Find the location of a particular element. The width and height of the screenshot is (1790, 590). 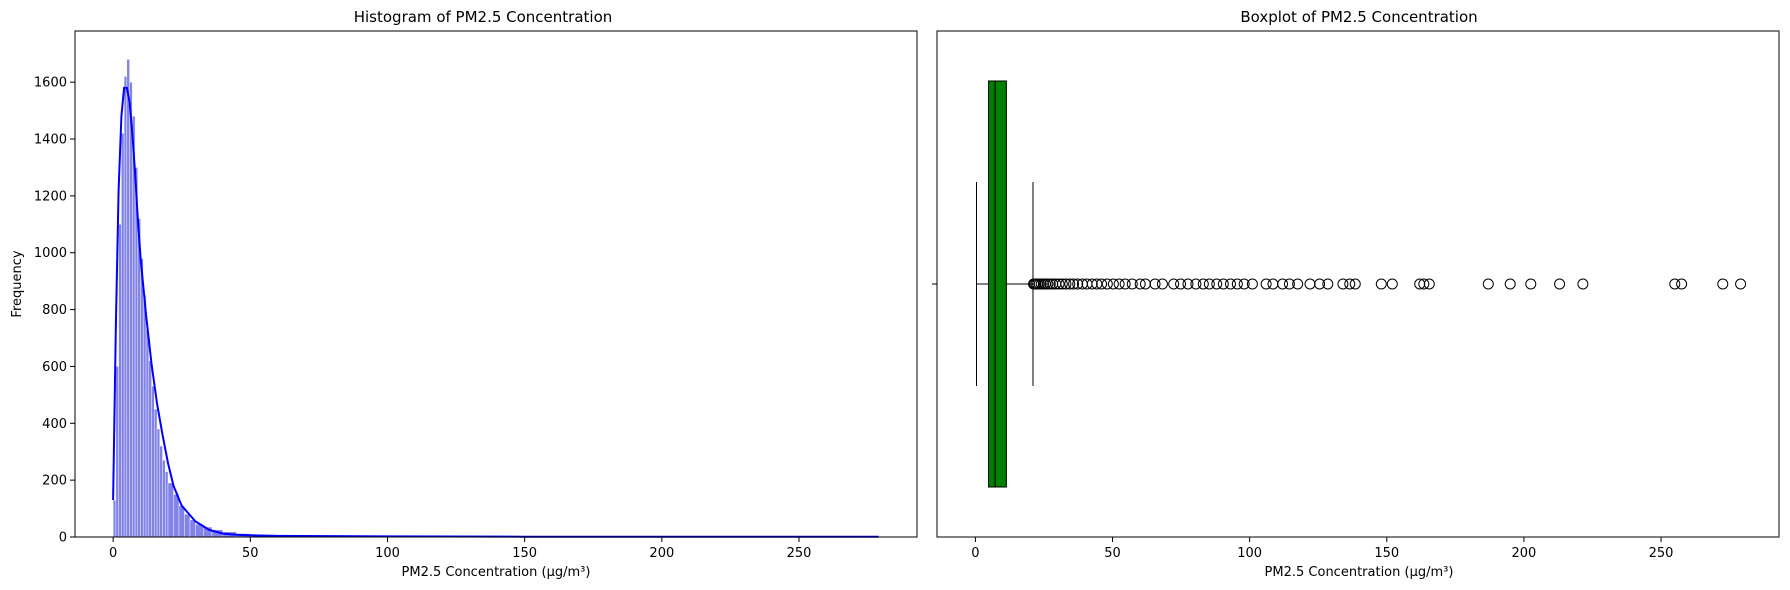

histogram-y-tick-label: 600 is located at coordinates (54, 367).